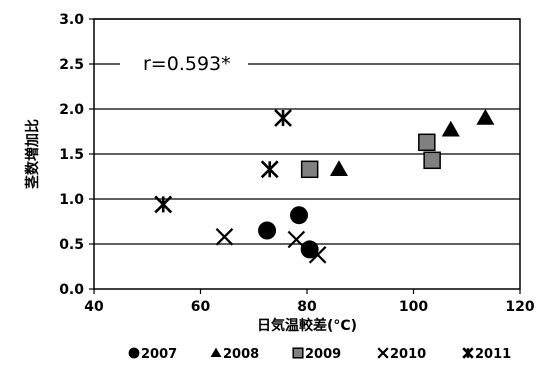 Image resolution: width=544 pixels, height=367 pixels. What do you see at coordinates (71, 245) in the screenshot?
I see `y-tick-label-1: 0.5` at bounding box center [71, 245].